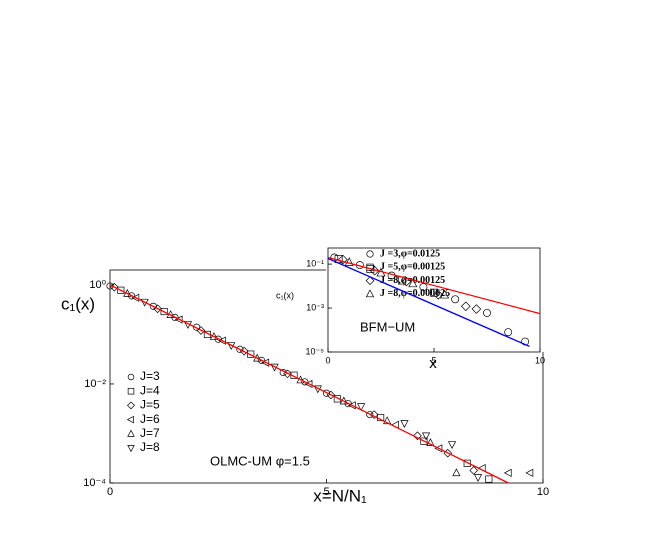 Image resolution: width=654 pixels, height=545 pixels. What do you see at coordinates (410, 253) in the screenshot?
I see `legend-label: J =3,φ=0.0125` at bounding box center [410, 253].